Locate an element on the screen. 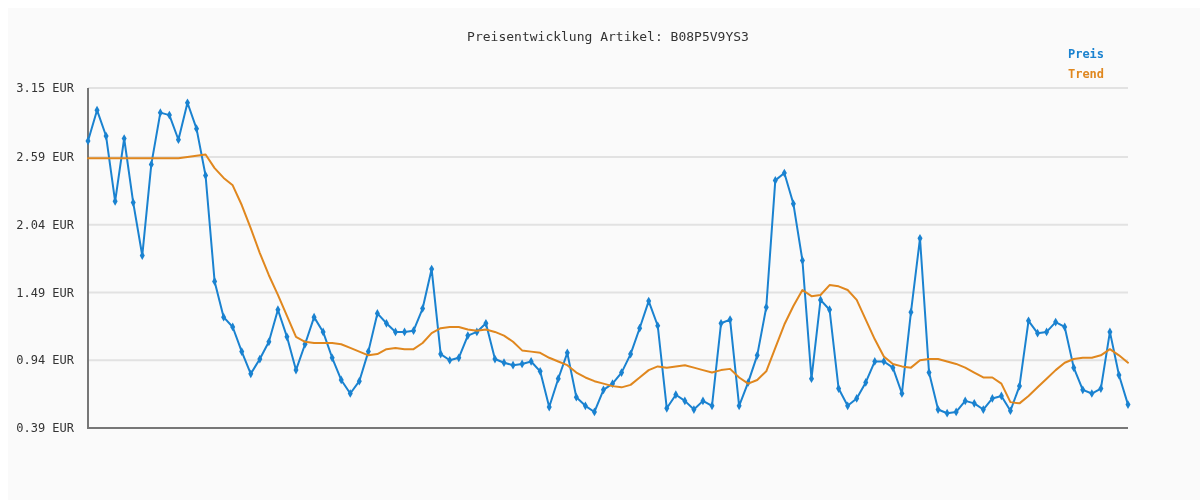  y-tick-label: 3.15 EUR is located at coordinates (45, 88).